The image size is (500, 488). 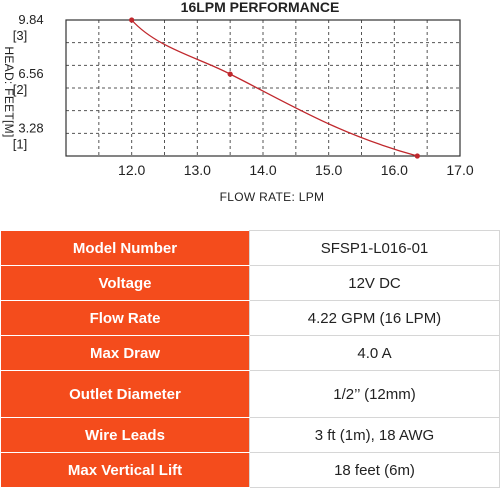 I want to click on spec-label: Max Draw, so click(x=125, y=353).